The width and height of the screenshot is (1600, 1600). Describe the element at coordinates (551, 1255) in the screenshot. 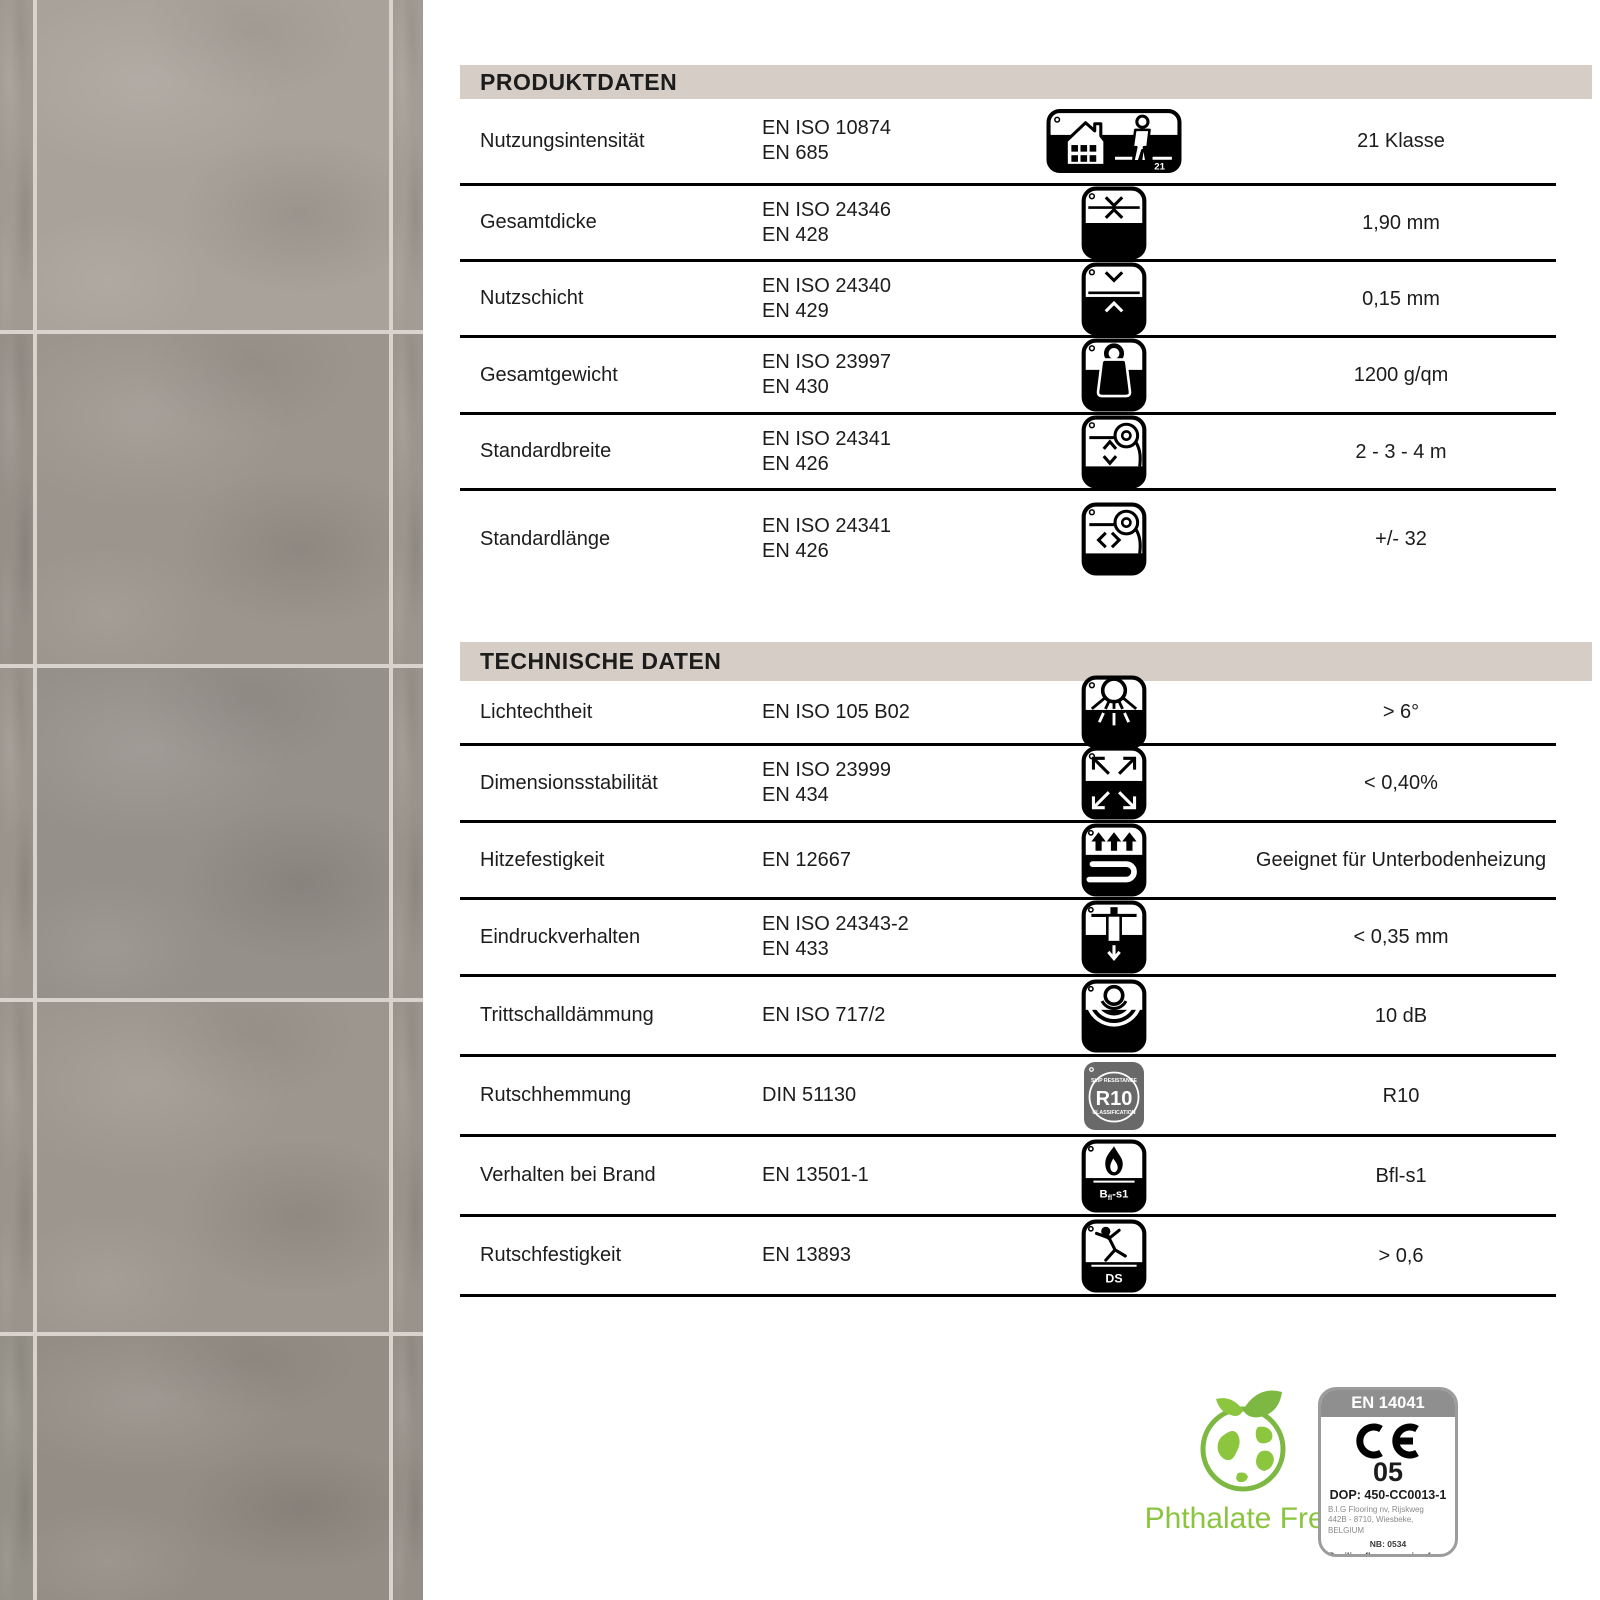

I see `property-label: Rutschfestigkeit` at that location.